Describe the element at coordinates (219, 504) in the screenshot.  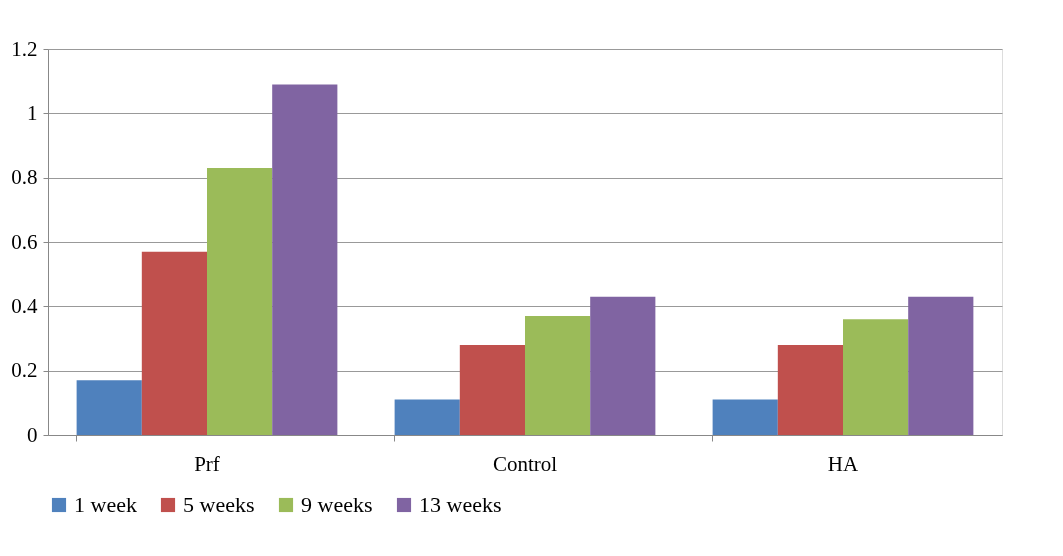
I see `legend-label: 5 weeks` at that location.